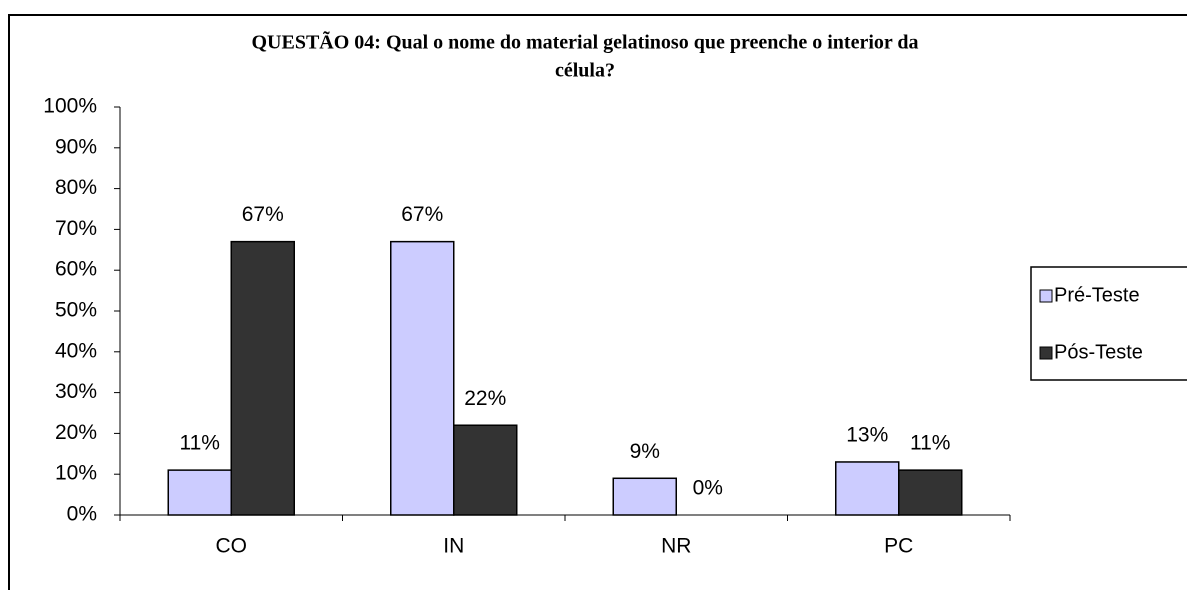 The image size is (1187, 590). I want to click on value-label: 22%, so click(485, 398).